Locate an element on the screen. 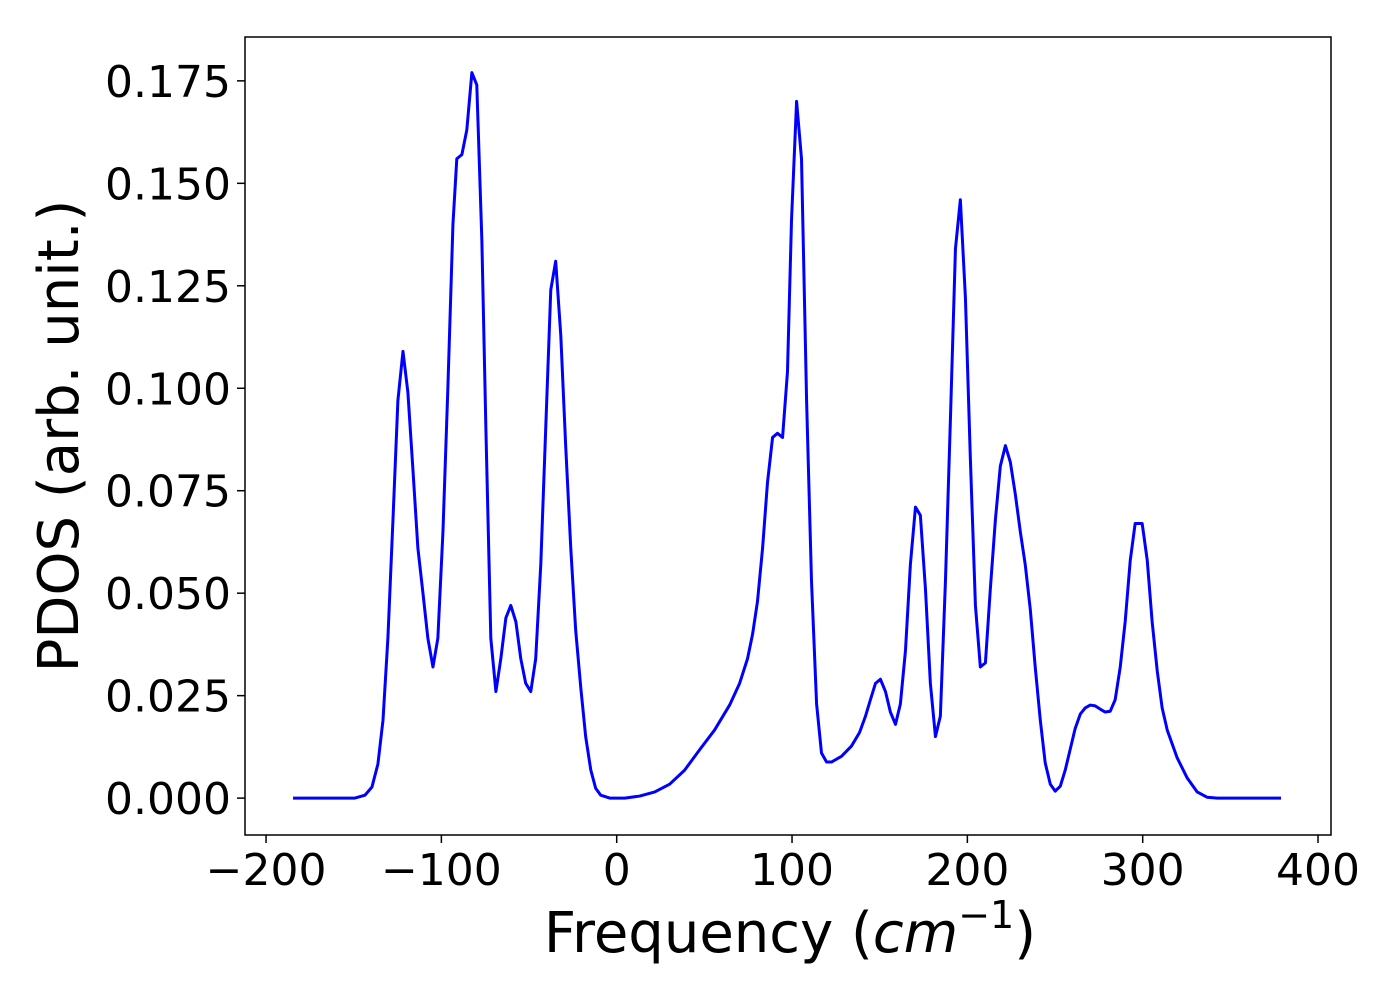 The image size is (1400, 1000). x-label-exponent: −1 is located at coordinates (986, 915).